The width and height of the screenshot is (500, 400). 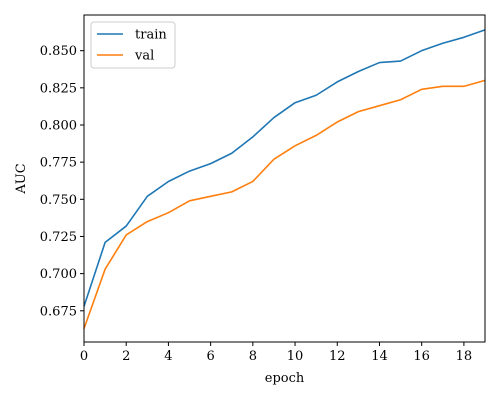 What do you see at coordinates (133, 45) in the screenshot?
I see `legend: train val` at bounding box center [133, 45].